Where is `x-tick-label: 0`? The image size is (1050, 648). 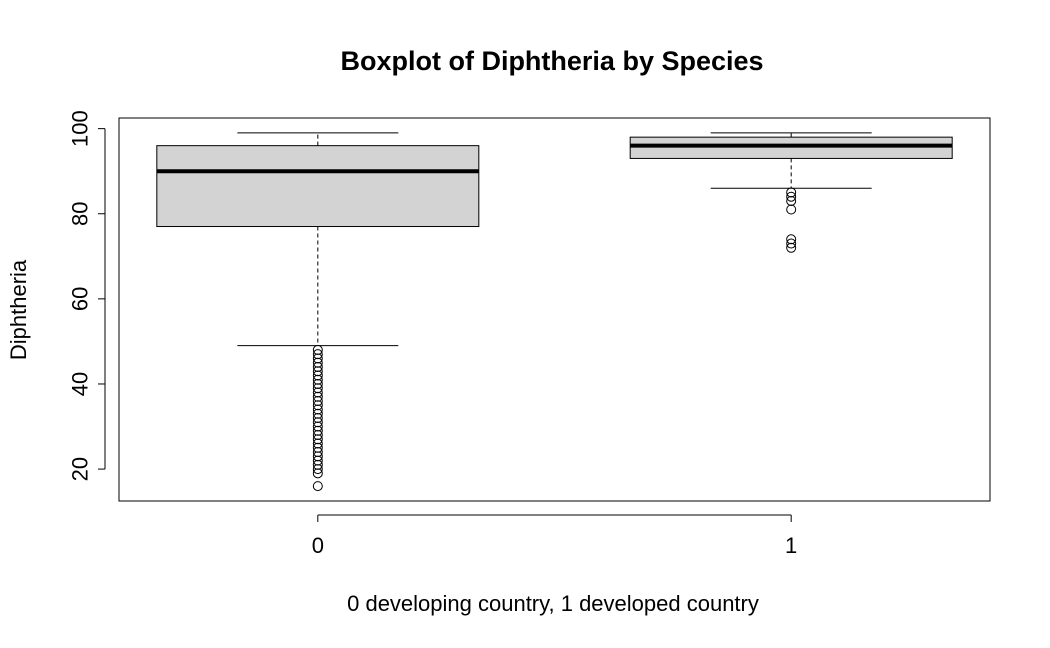 x-tick-label: 0 is located at coordinates (318, 545).